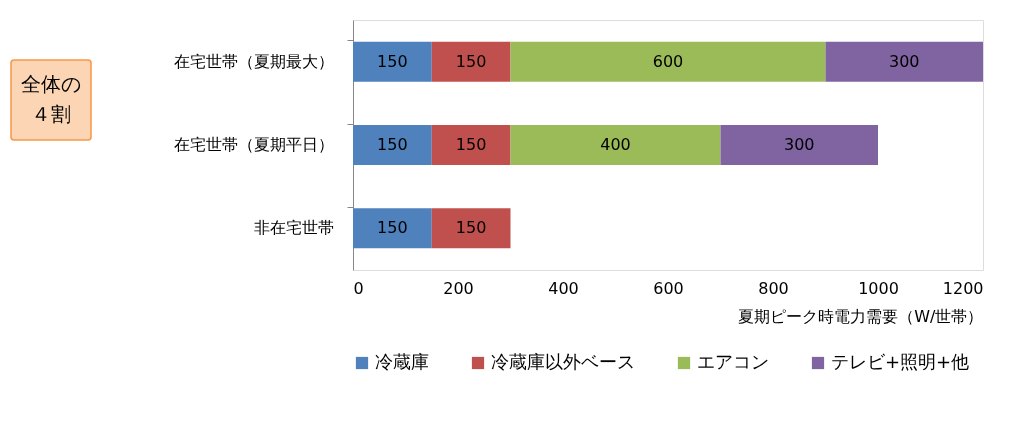  What do you see at coordinates (668, 61) in the screenshot?
I see `data-label: 600` at bounding box center [668, 61].